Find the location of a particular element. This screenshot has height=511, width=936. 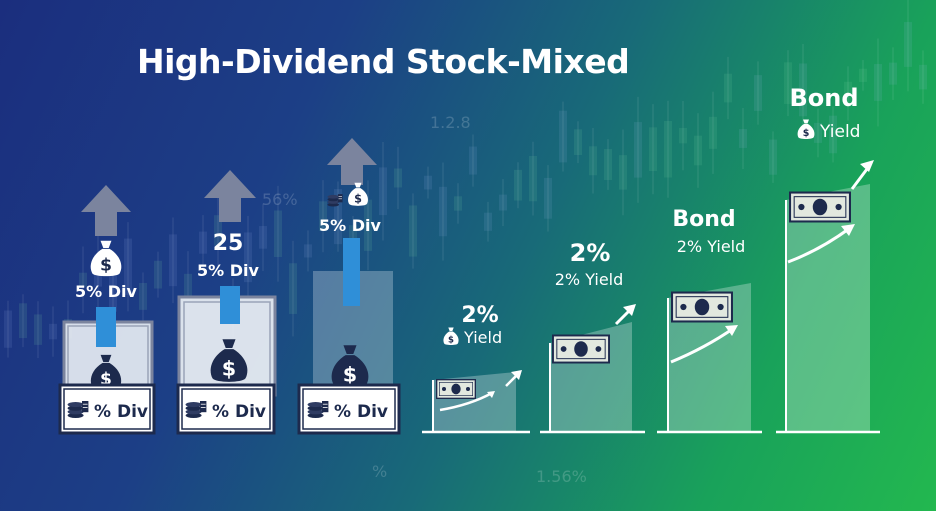

coins-icon is located at coordinates (335, 200).